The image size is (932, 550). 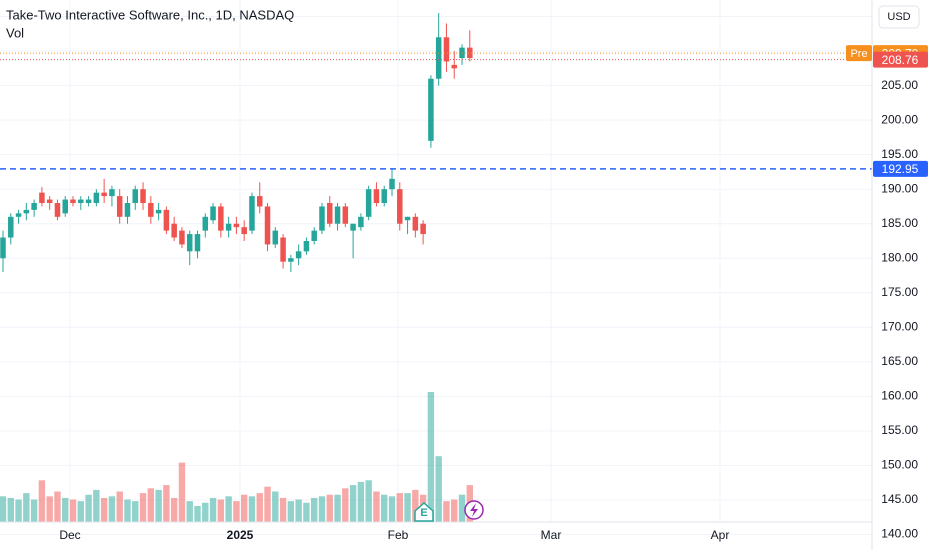 I want to click on y-tick-label: 170.00, so click(x=899, y=326).